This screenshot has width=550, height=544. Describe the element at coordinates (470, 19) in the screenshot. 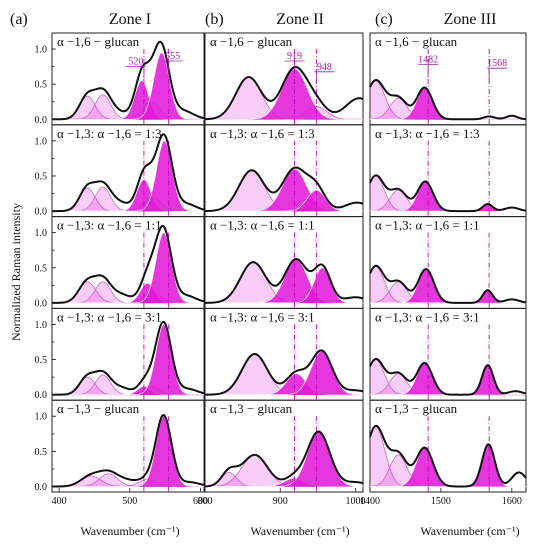

I see `zone-title-3: Zone III` at that location.